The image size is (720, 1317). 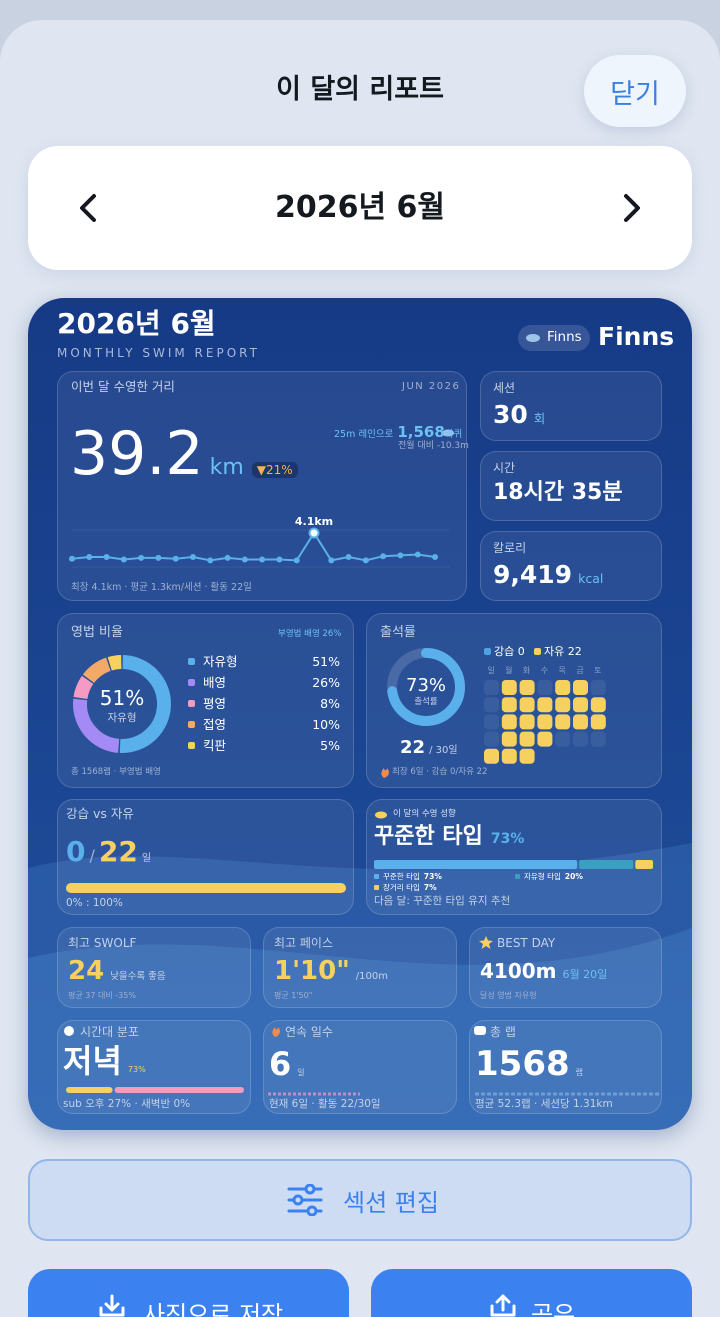 What do you see at coordinates (158, 353) in the screenshot?
I see `report-subtitle: MONTHLY SWIM REPORT` at bounding box center [158, 353].